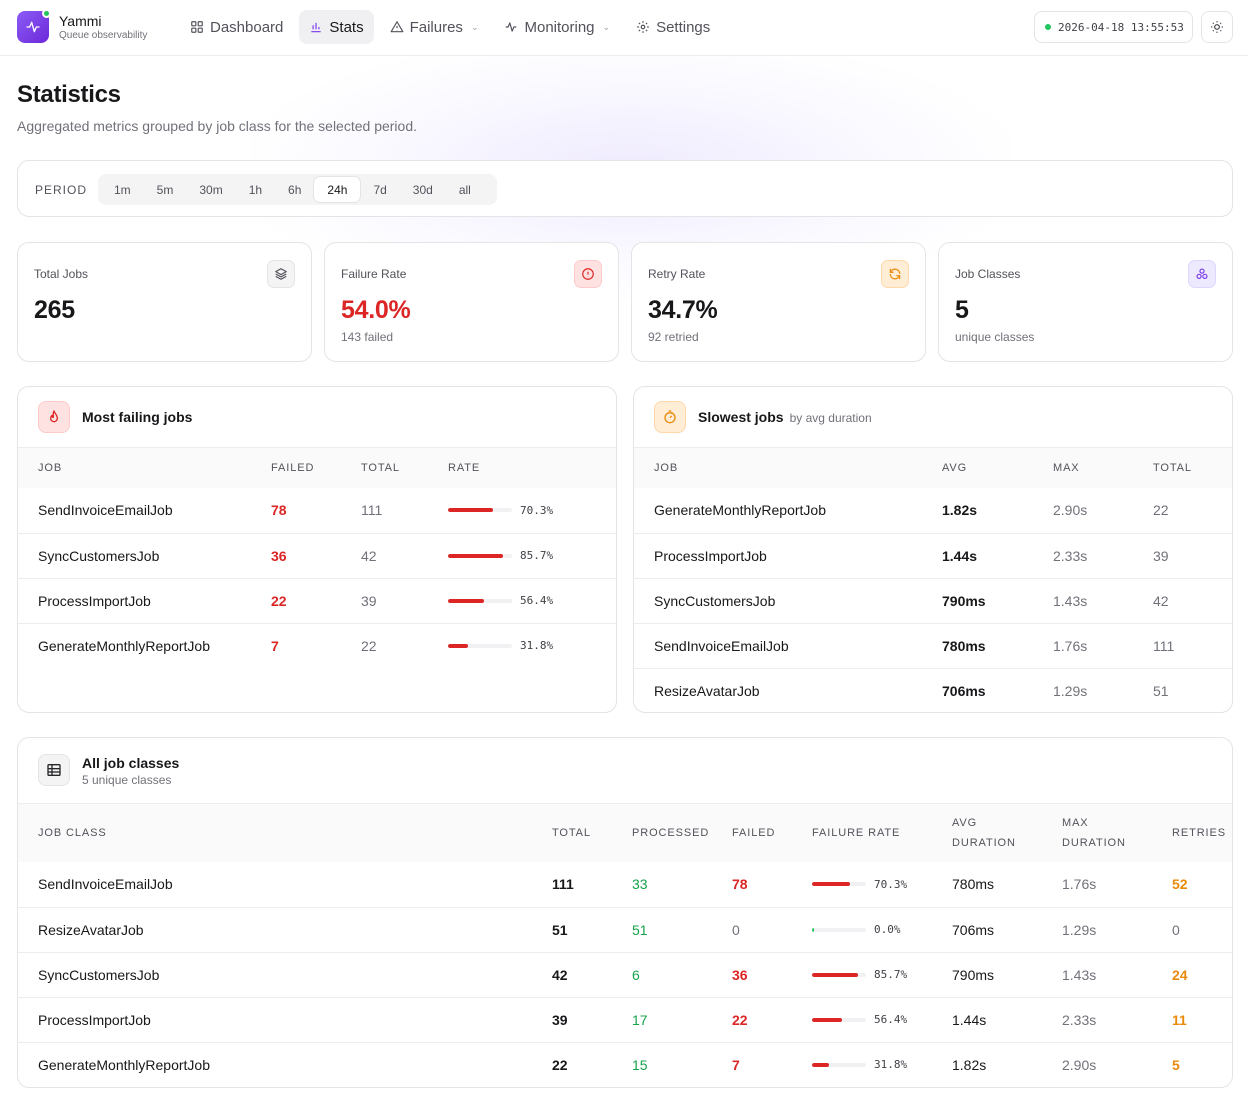  I want to click on table-row: ProcessImportJob 39 17 22 56.4% 1.44s 2.33s 11, so click(625, 1020).